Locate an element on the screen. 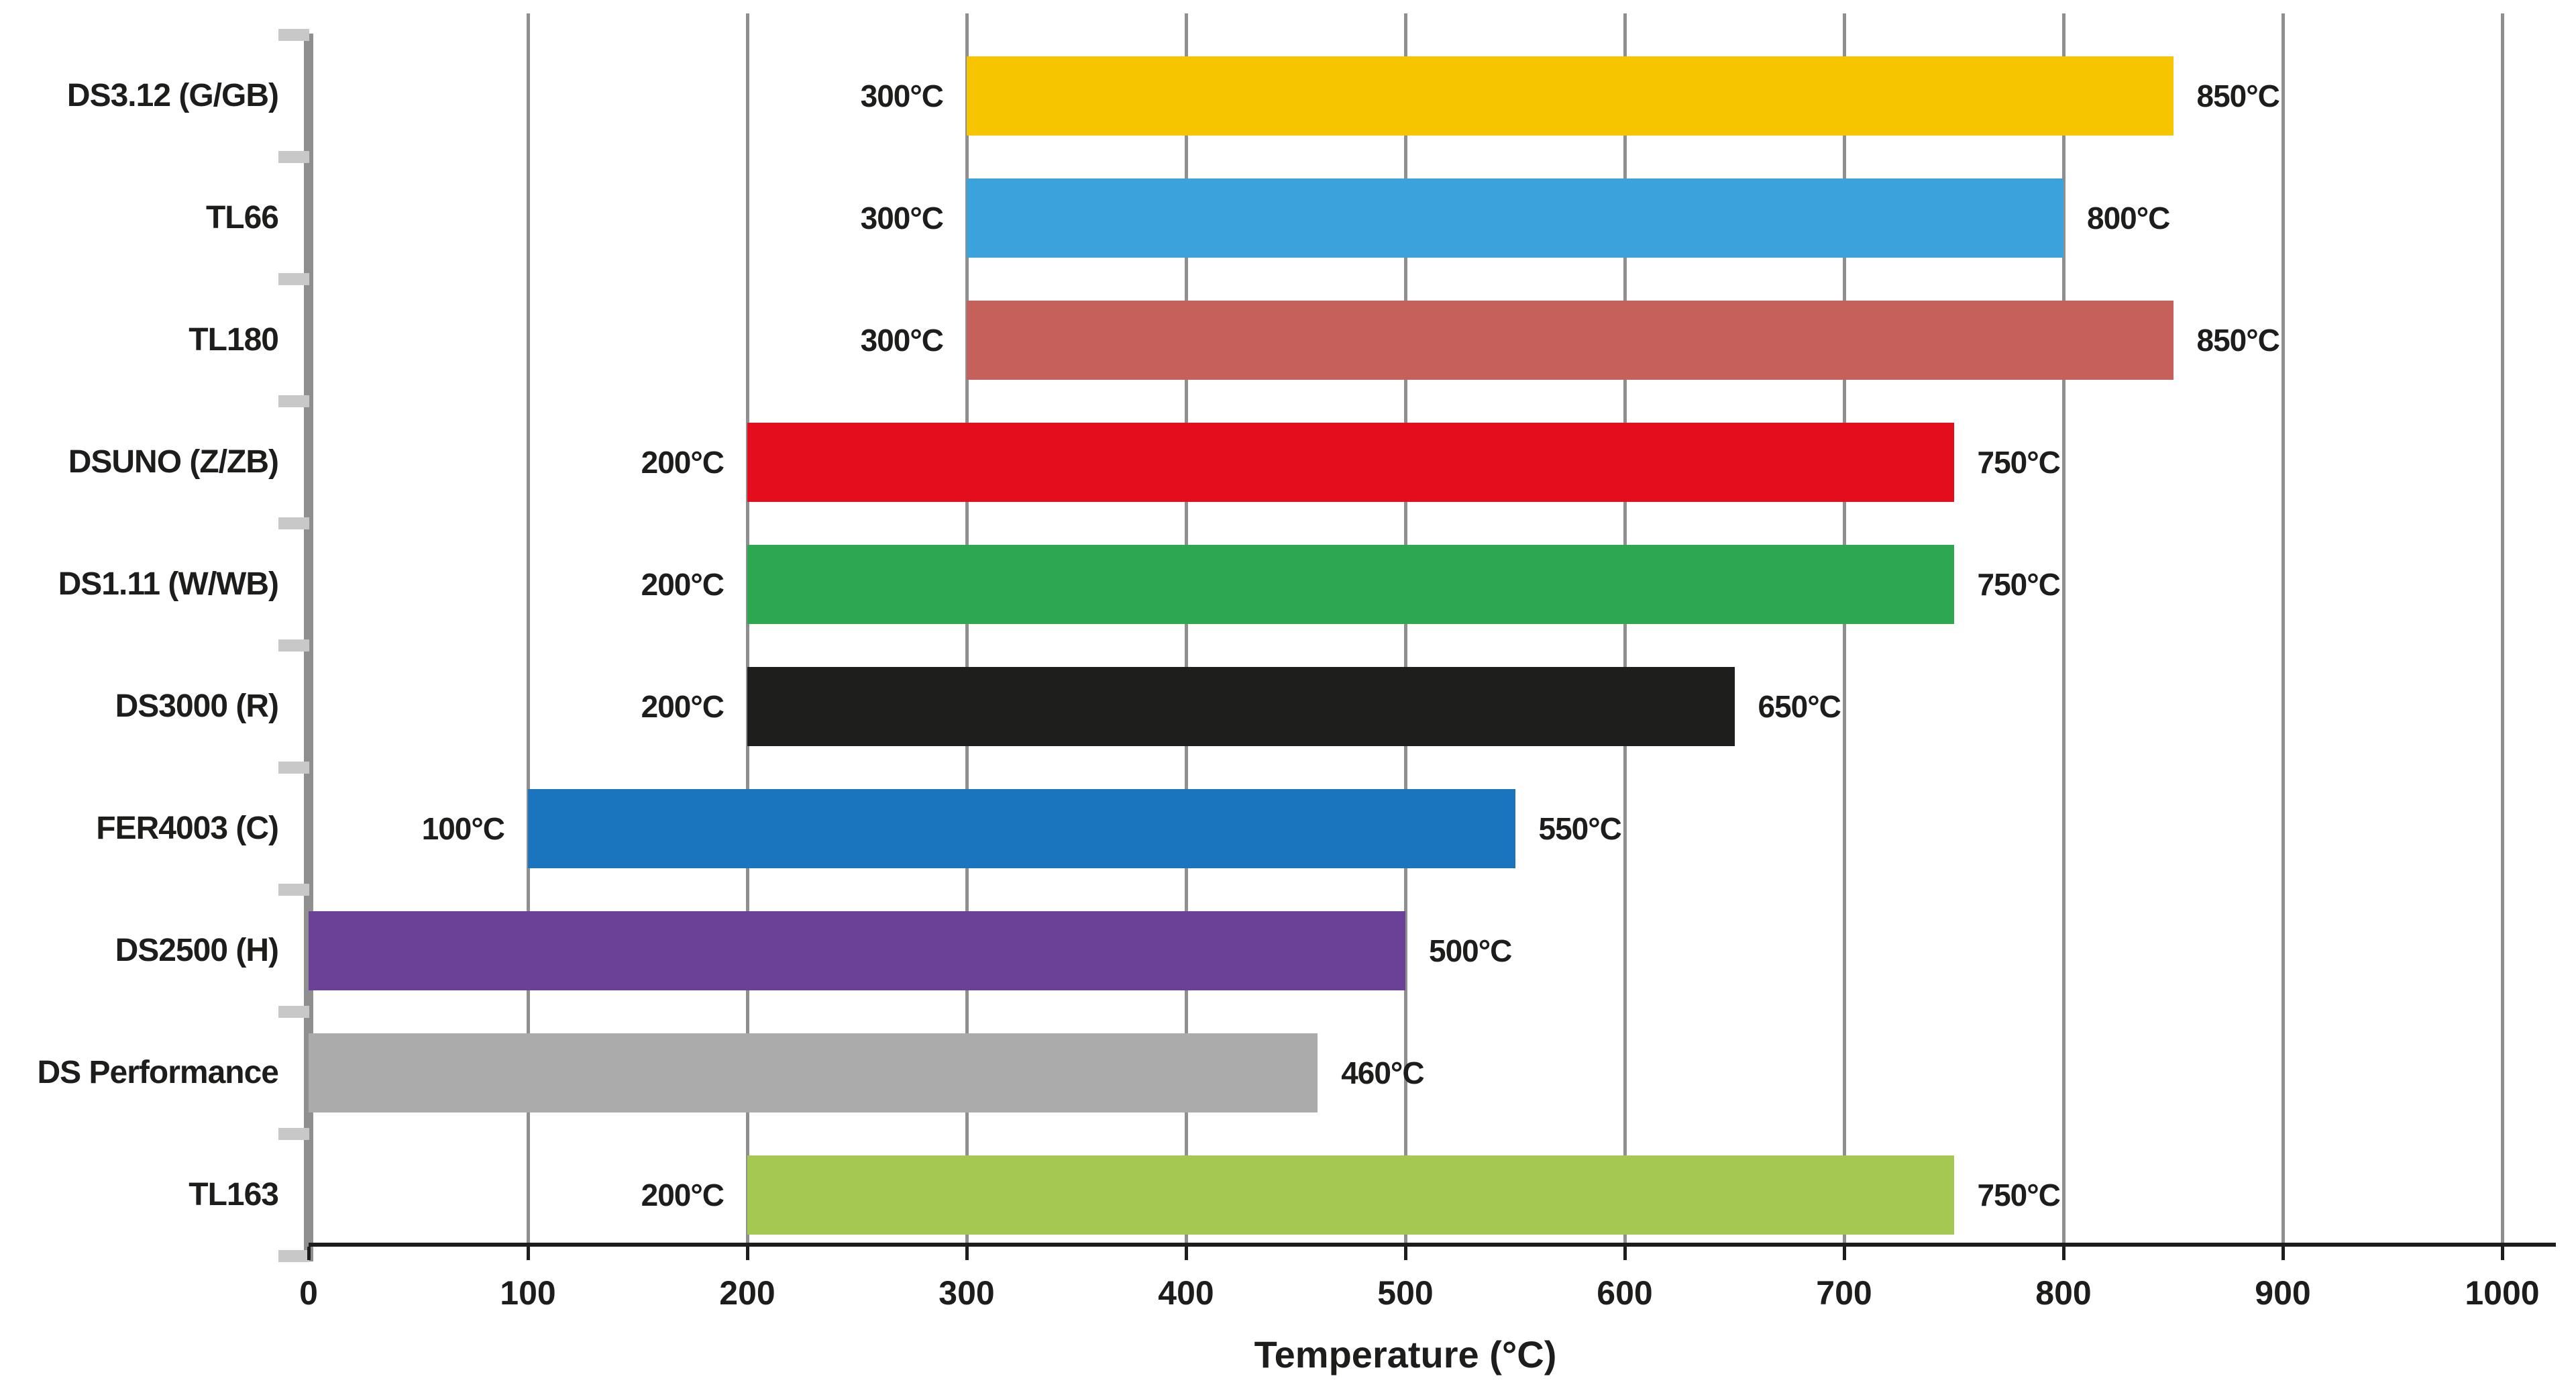 This screenshot has height=1399, width=2576. x-tick-label: 900 is located at coordinates (2283, 1293).